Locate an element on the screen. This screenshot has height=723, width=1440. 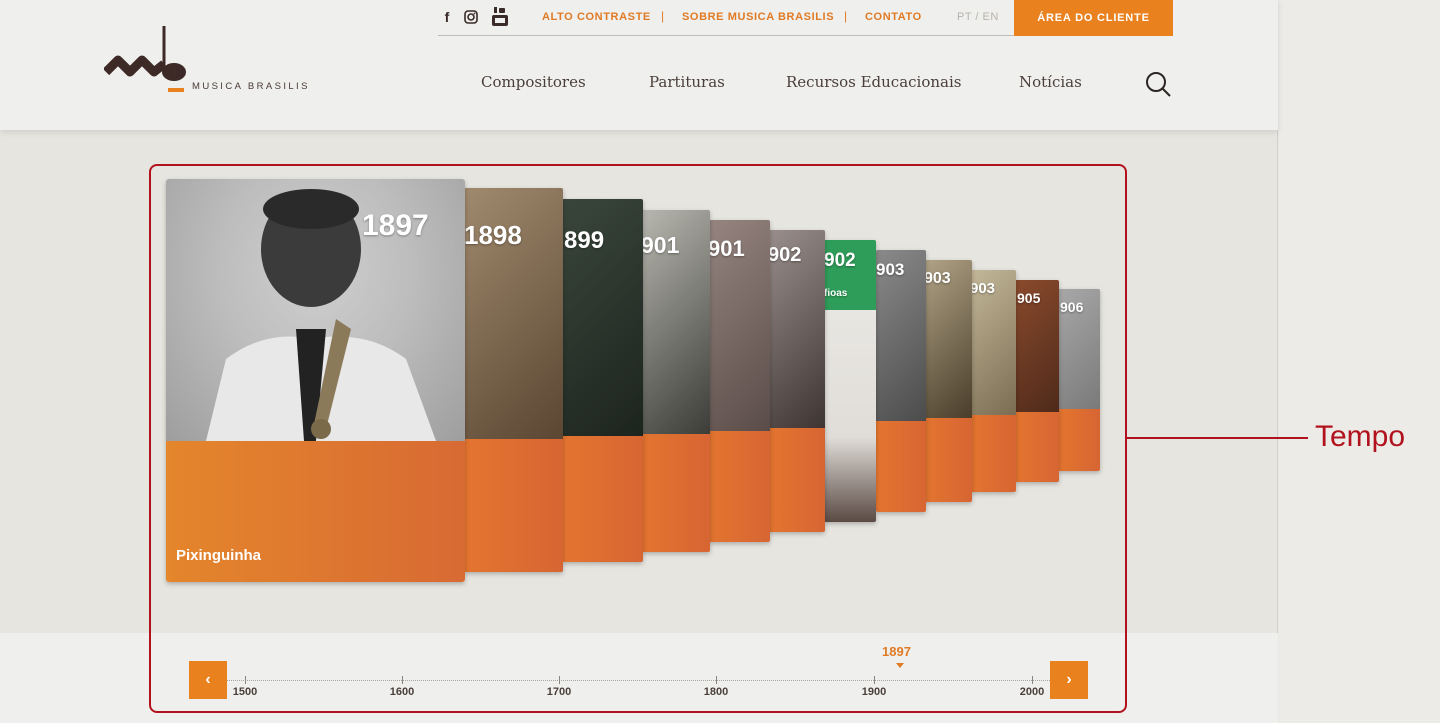
card-year: 1897 is located at coordinates (395, 225).